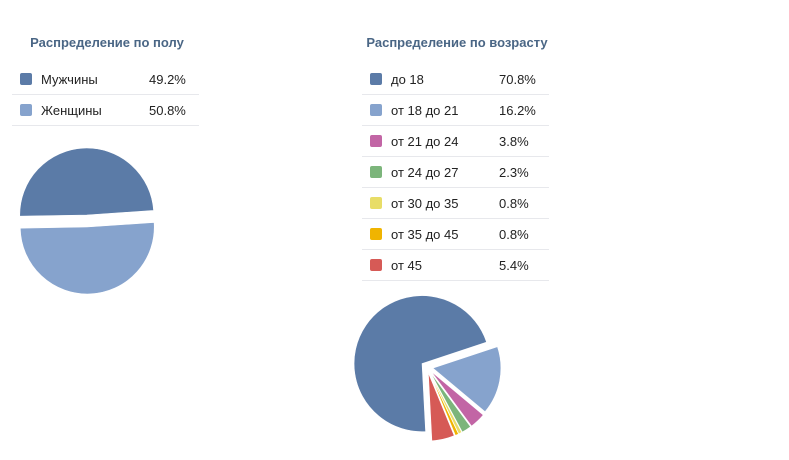  I want to click on legend-row-age-5: от 35 до 45 0.8%, so click(455, 234).